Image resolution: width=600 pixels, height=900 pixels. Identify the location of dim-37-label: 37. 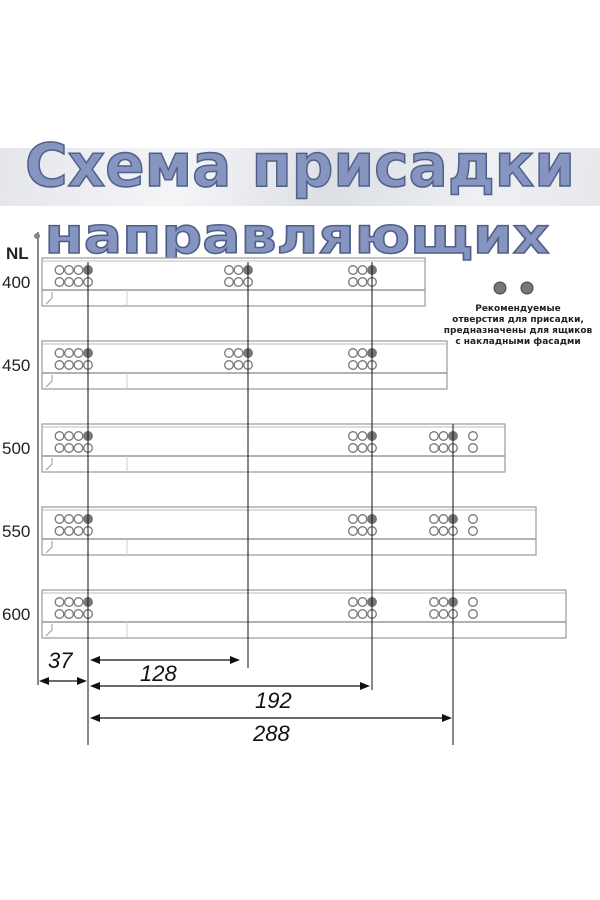
(60, 660).